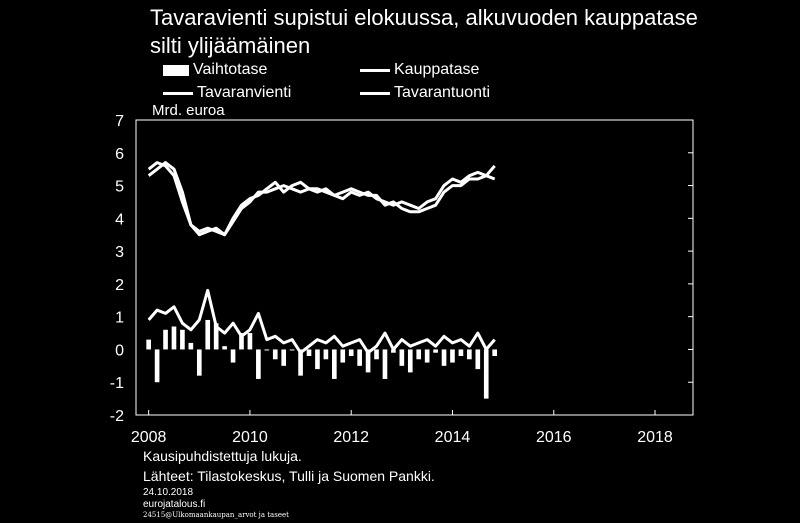 Image resolution: width=800 pixels, height=523 pixels. I want to click on legend-item-vaihtotase: Vaihtotase, so click(215, 70).